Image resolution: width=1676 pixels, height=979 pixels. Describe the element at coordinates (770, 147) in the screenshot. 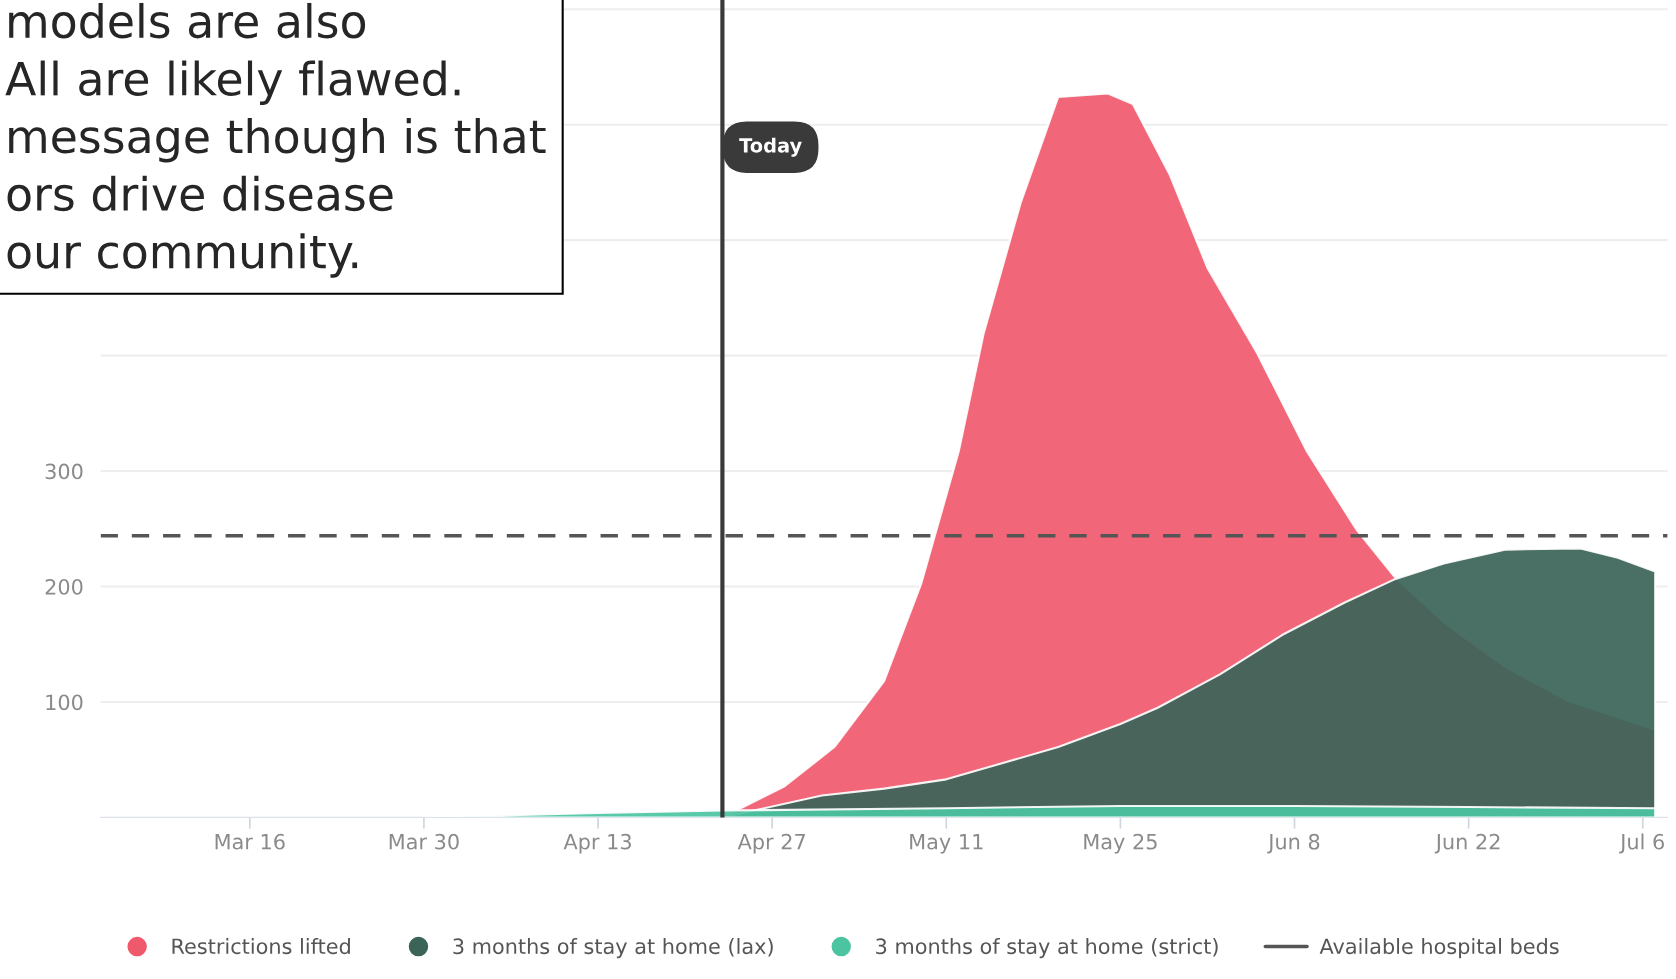

I see `ref-line-label: Today` at that location.